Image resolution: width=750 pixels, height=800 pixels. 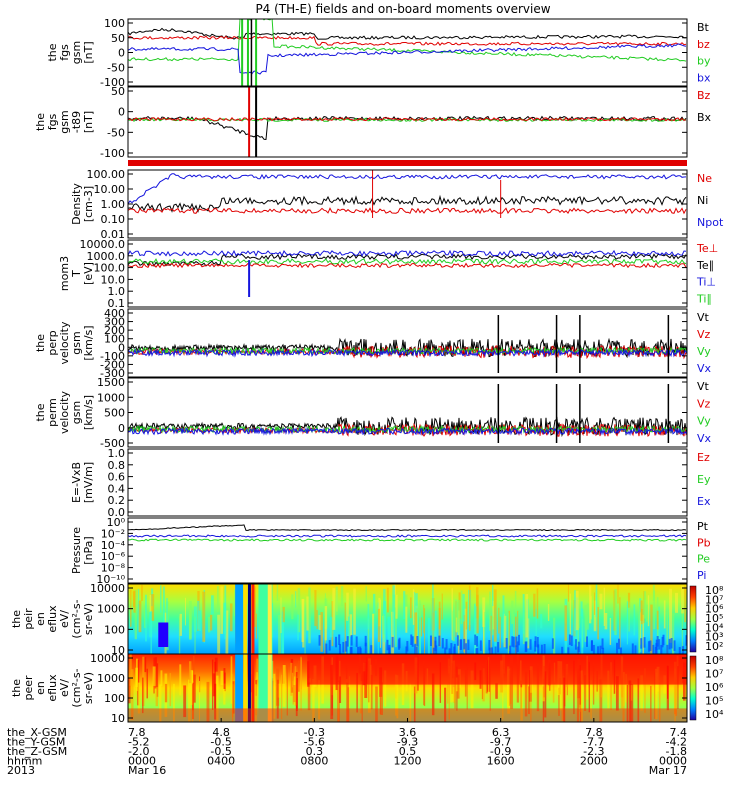 What do you see at coordinates (112, 373) in the screenshot?
I see `tick-label: -300` at bounding box center [112, 373].